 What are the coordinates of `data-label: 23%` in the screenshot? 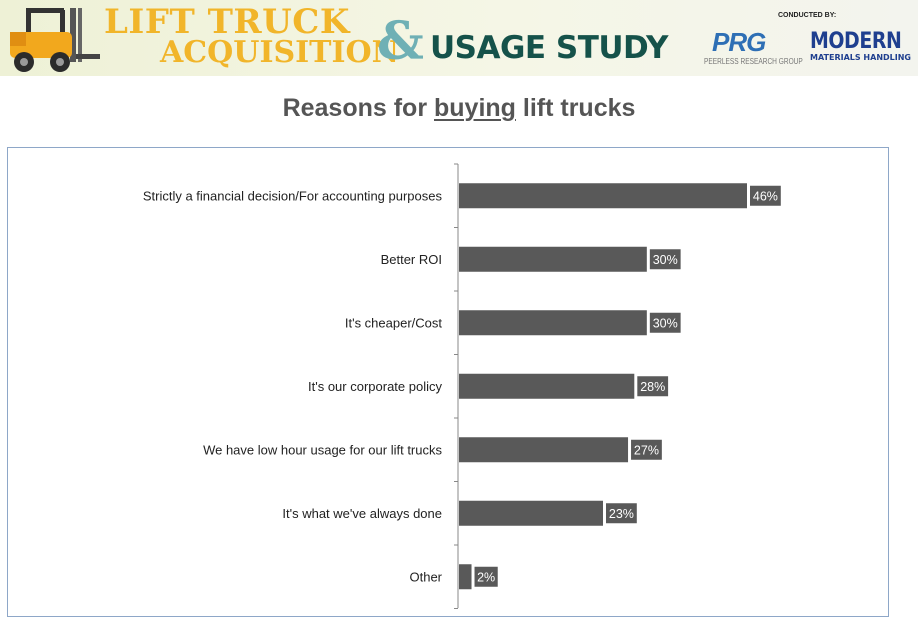 It's located at (621, 514).